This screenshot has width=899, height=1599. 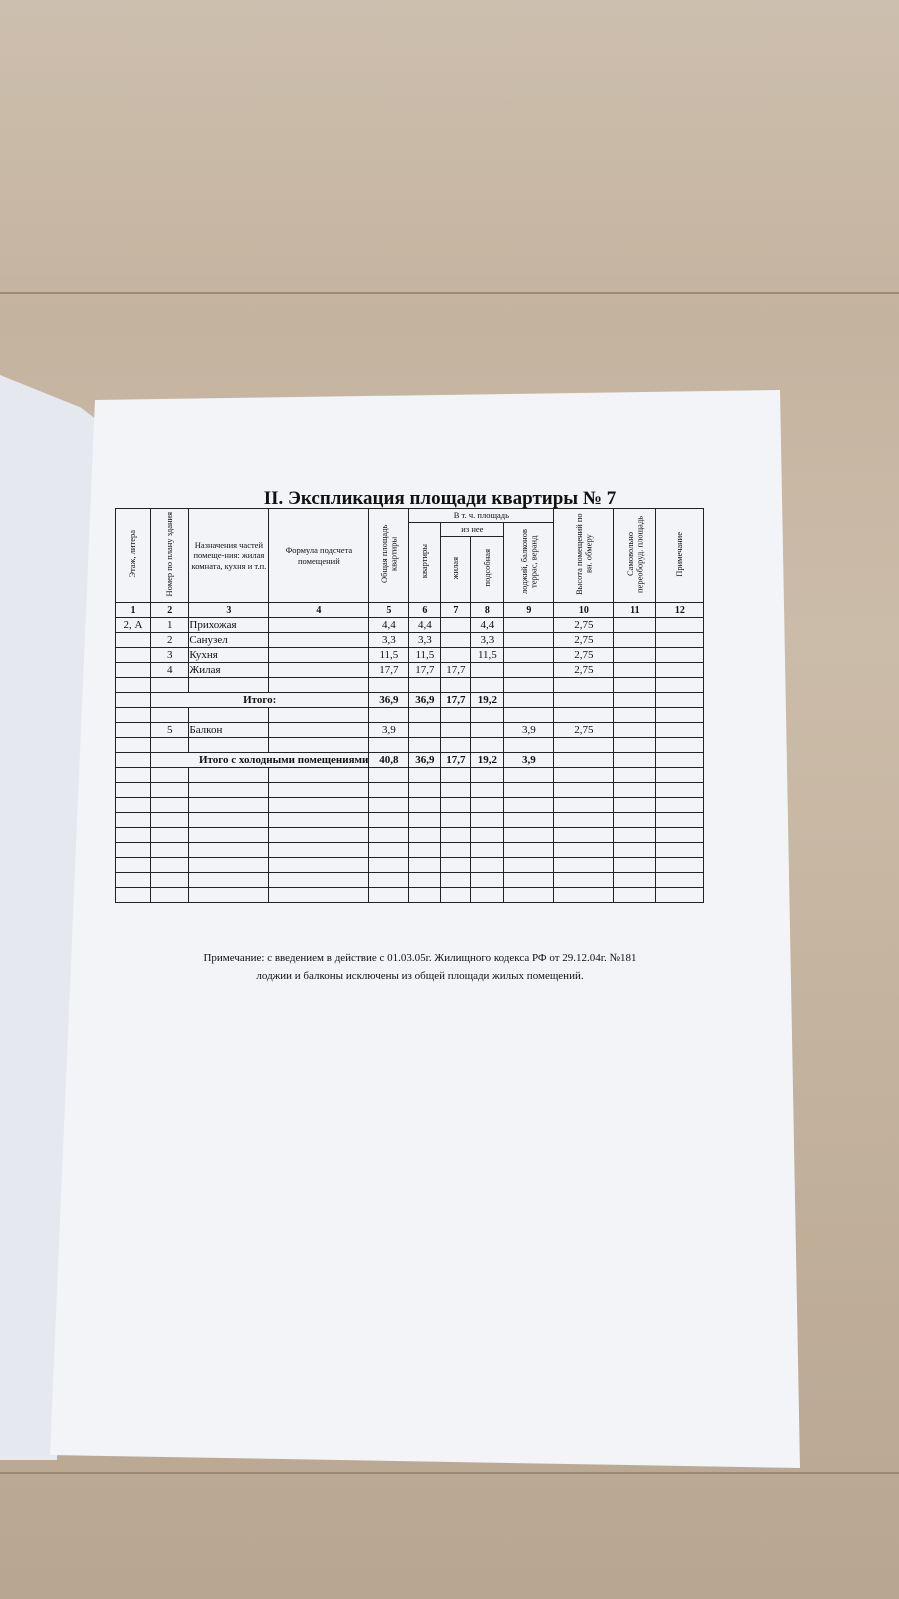 What do you see at coordinates (229, 670) in the screenshot?
I see `cell: Жилая` at bounding box center [229, 670].